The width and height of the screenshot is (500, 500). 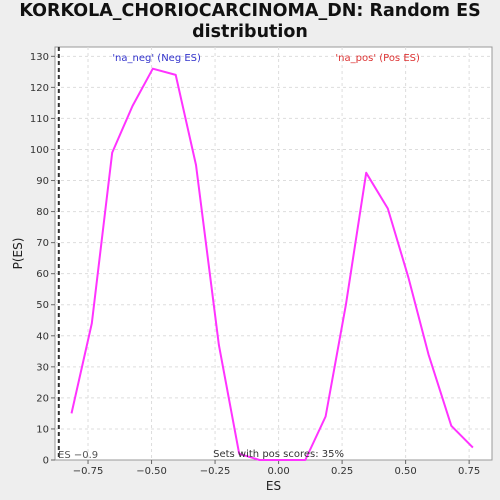 What do you see at coordinates (18, 254) in the screenshot?
I see `y-axis-label: P(ES)` at bounding box center [18, 254].